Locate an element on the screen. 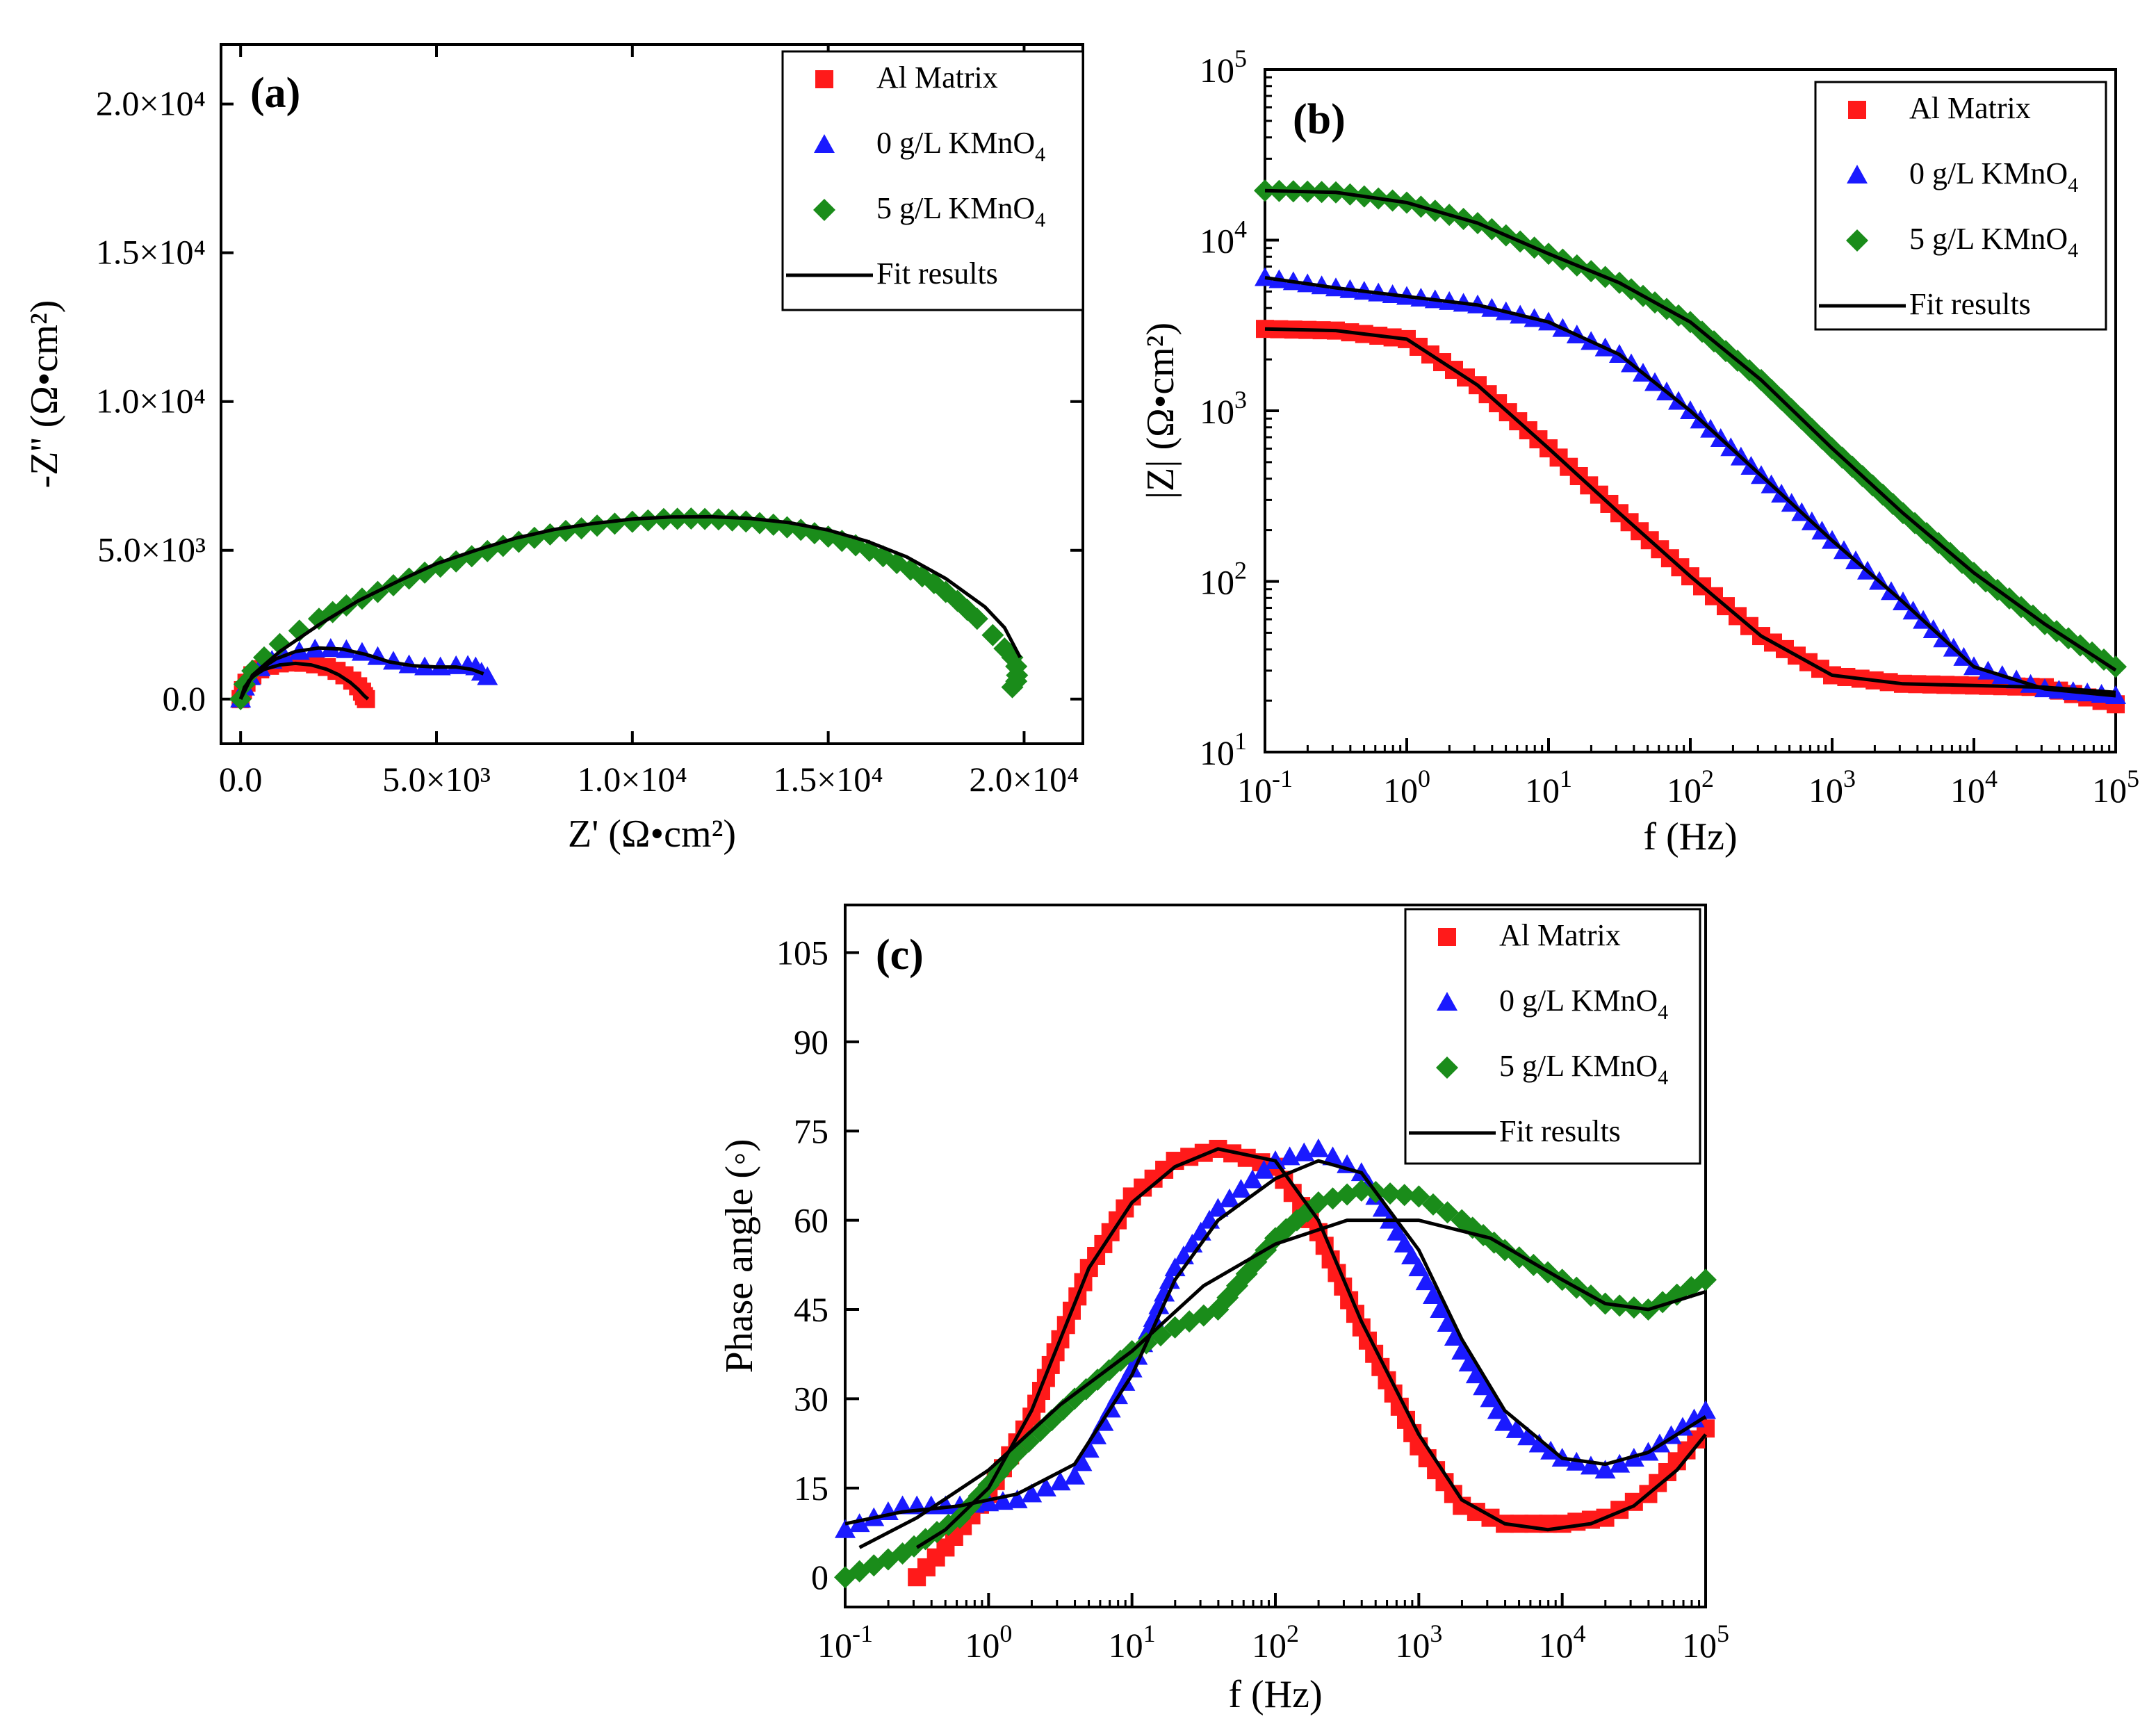 This screenshot has height=1721, width=2156. y-tick-label: 2.0×10⁴ is located at coordinates (151, 103).